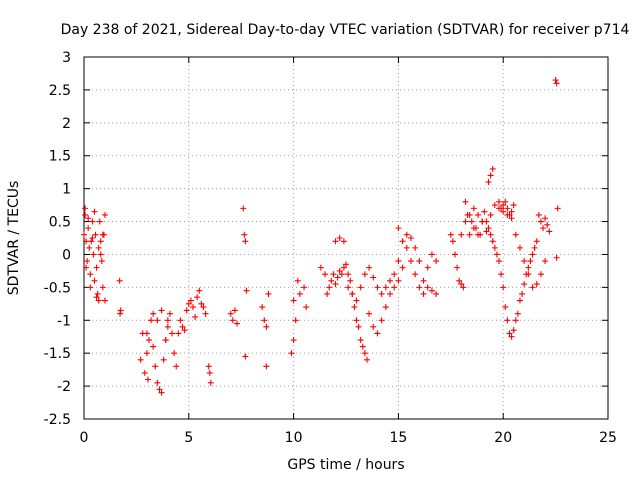 Image resolution: width=640 pixels, height=480 pixels. I want to click on y-tick-labels: -2.5 -2 -1.5 -1 -0.5 0 0.5 1 1.5 2 2.5 3, so click(57, 239).